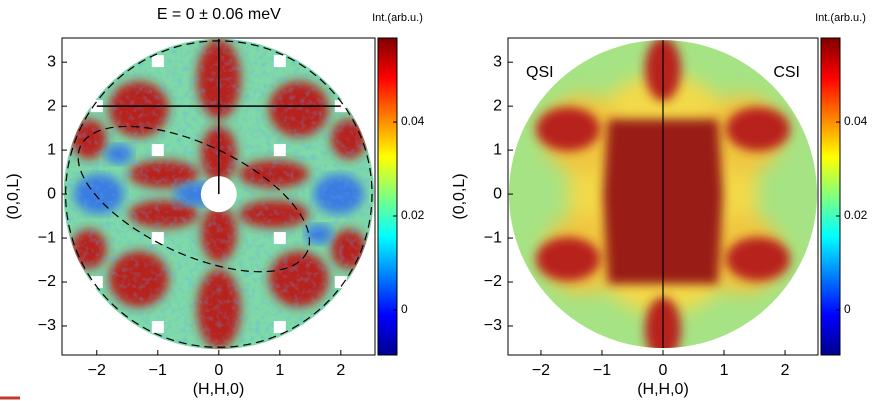  Describe the element at coordinates (786, 72) in the screenshot. I see `annotation: CSI` at that location.